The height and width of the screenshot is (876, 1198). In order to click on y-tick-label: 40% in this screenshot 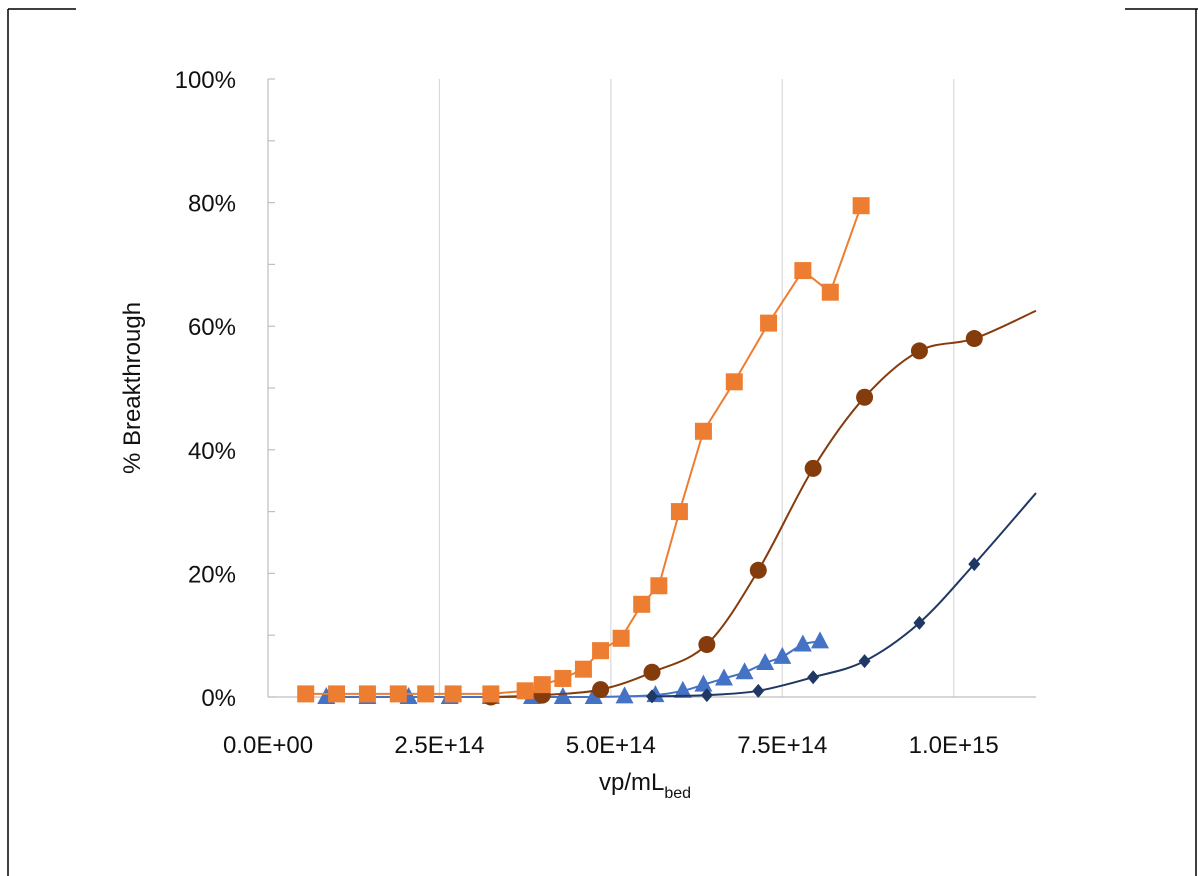, I will do `click(212, 451)`.